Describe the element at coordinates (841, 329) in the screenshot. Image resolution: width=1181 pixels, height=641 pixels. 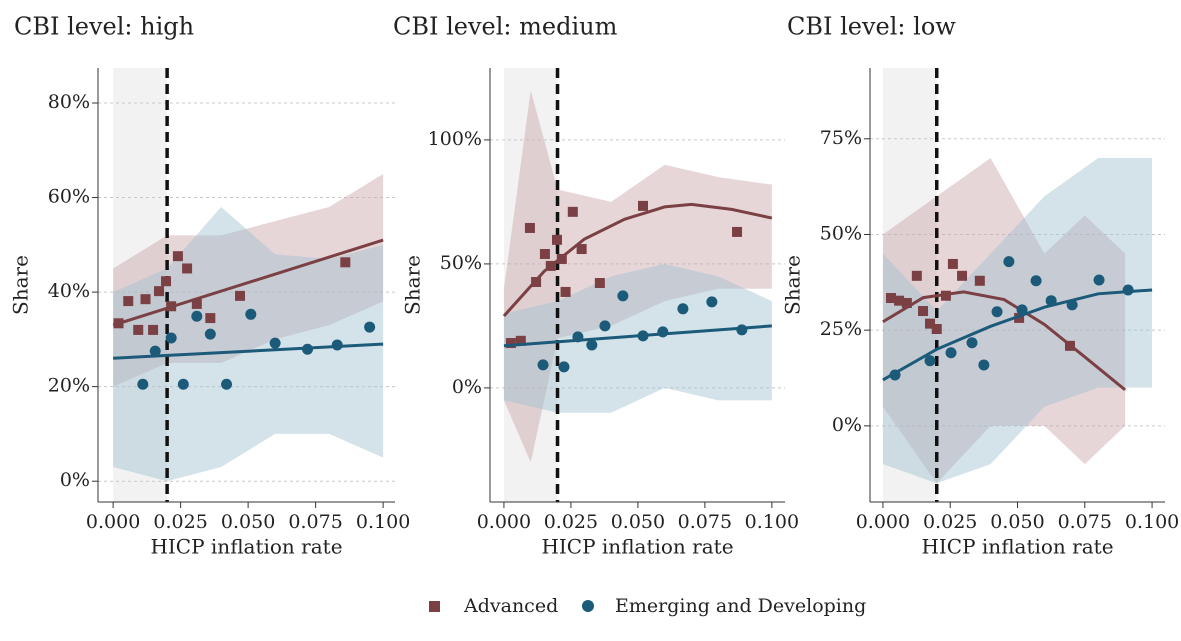
I see `y-tick-label: 25%` at that location.